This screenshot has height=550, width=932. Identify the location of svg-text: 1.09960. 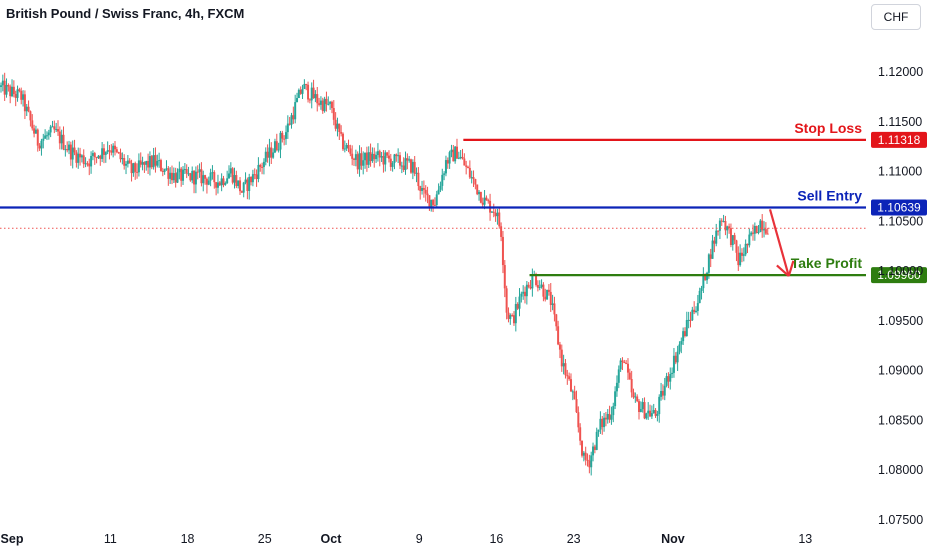
(899, 275).